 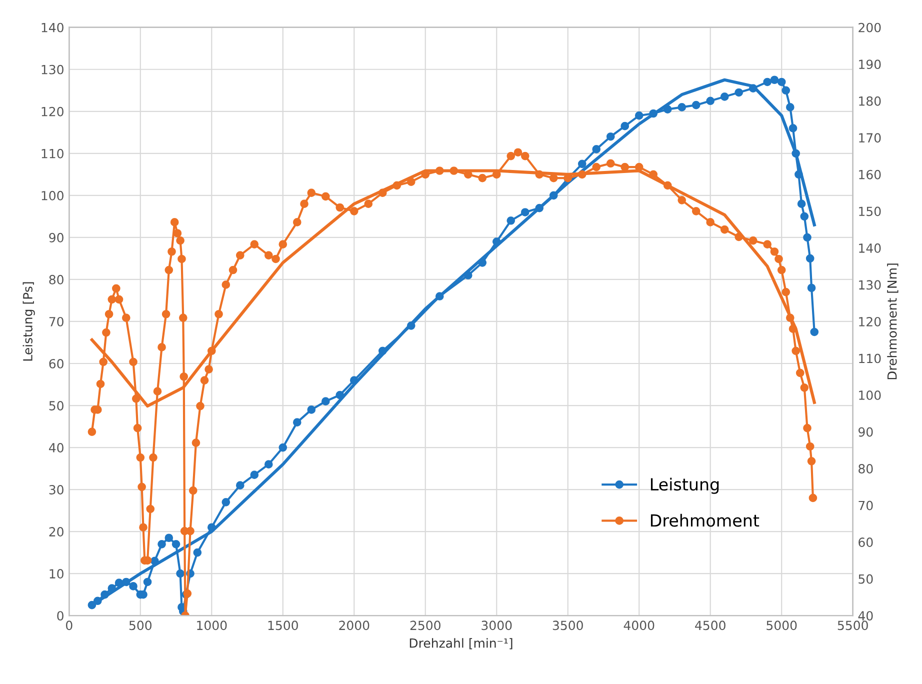 What do you see at coordinates (710, 625) in the screenshot?
I see `x-tick-label: 4500` at bounding box center [710, 625].